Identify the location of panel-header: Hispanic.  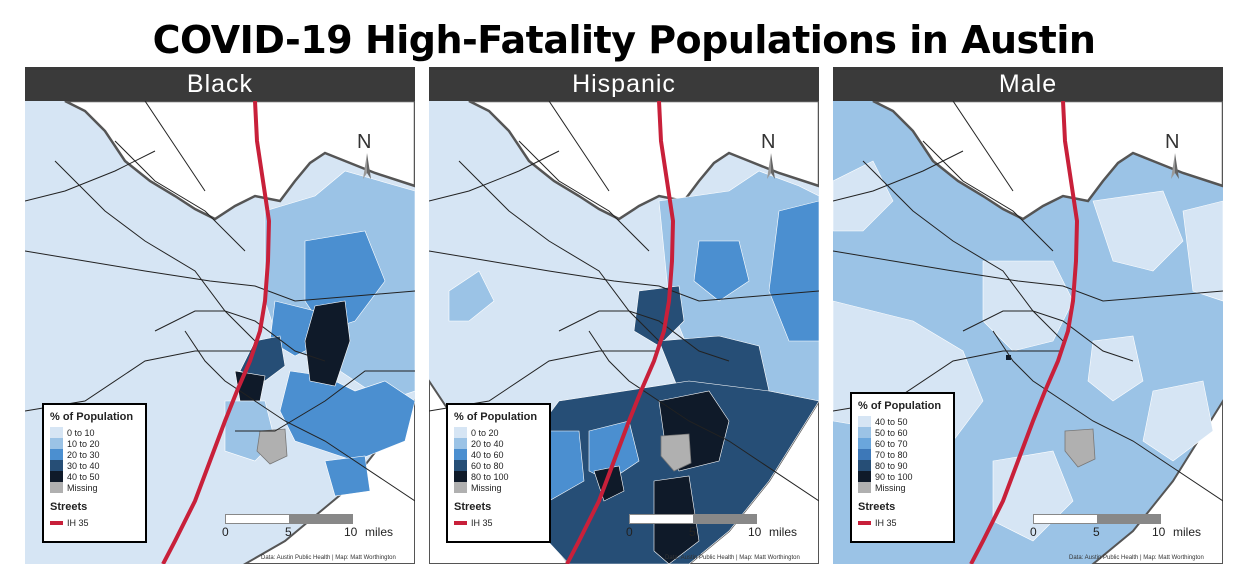
(624, 84).